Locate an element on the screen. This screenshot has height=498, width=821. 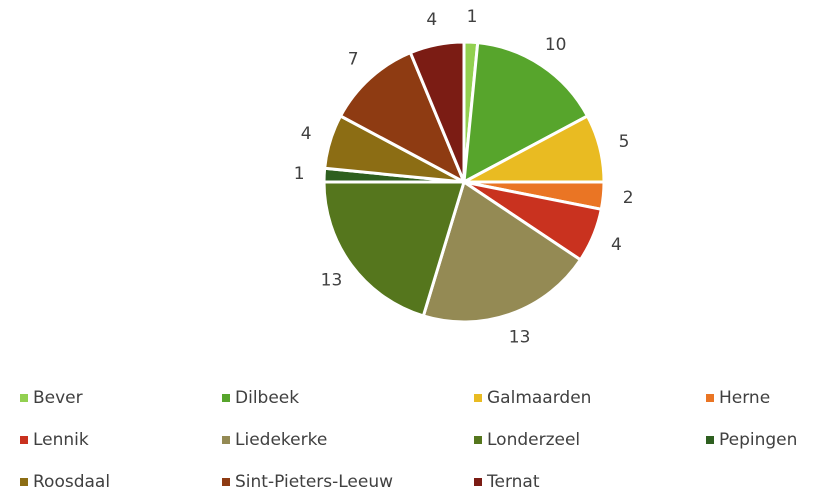
data-label: 2 is located at coordinates (628, 198).